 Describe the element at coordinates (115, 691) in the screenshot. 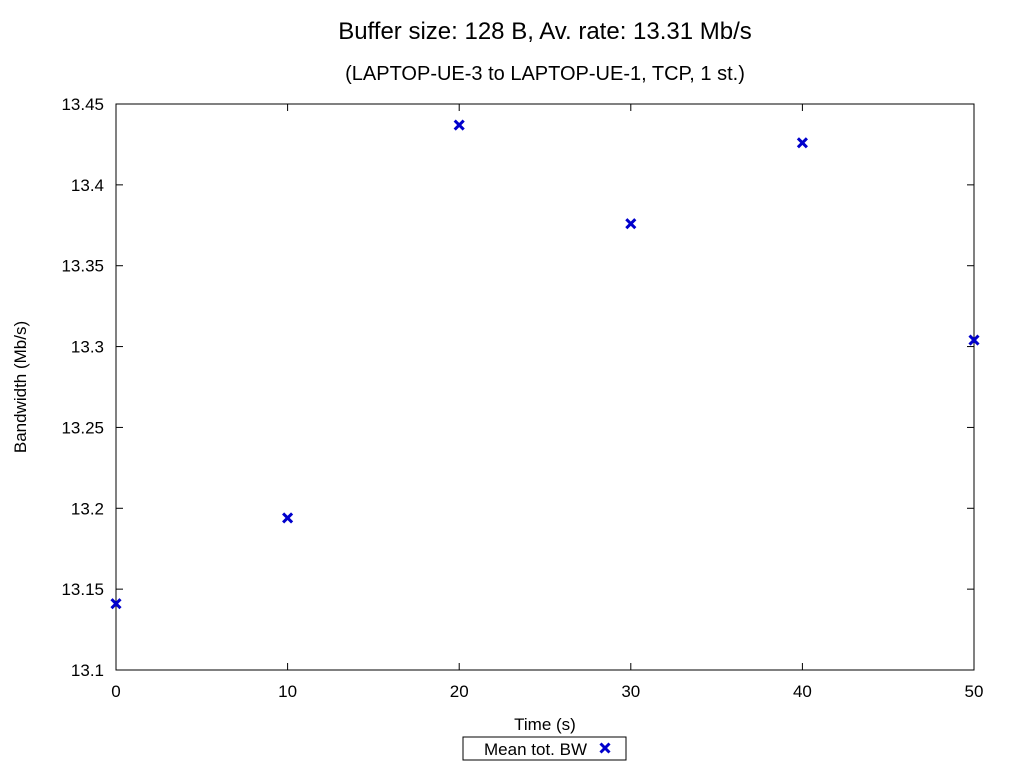

I see `x-tick-label: 0` at that location.